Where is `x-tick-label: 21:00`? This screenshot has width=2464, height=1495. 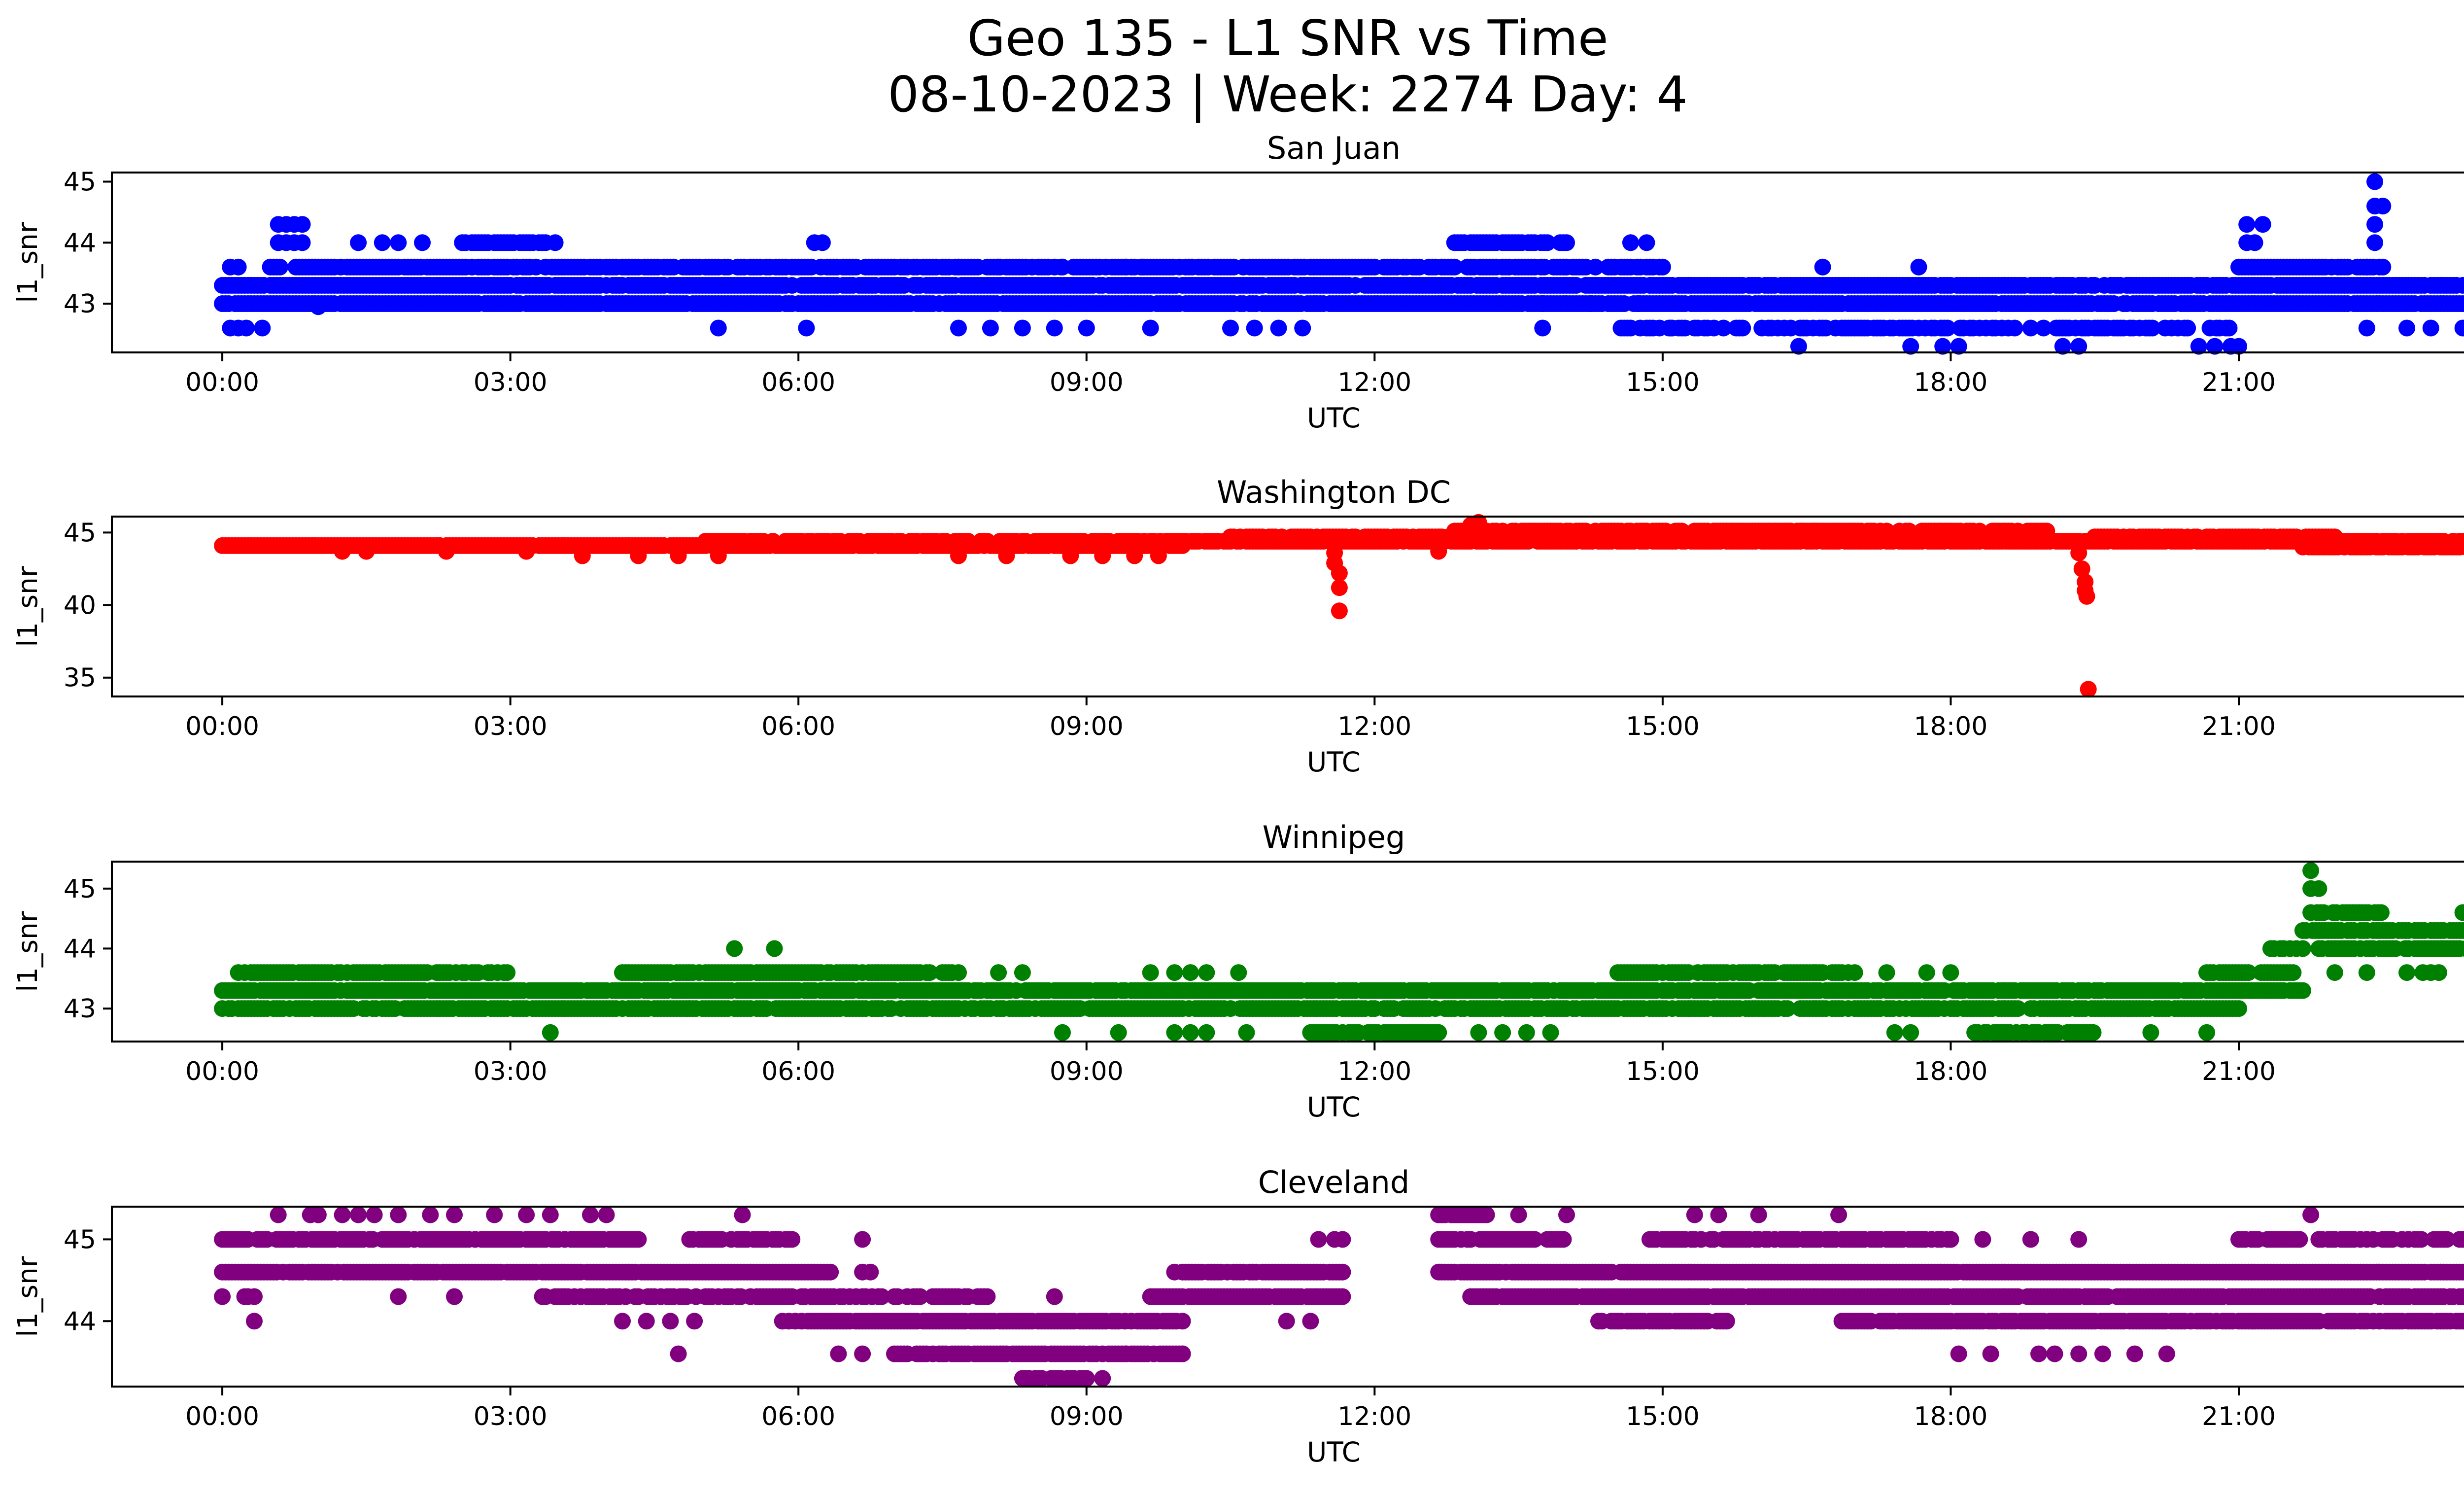
x-tick-label: 21:00 is located at coordinates (2239, 382).